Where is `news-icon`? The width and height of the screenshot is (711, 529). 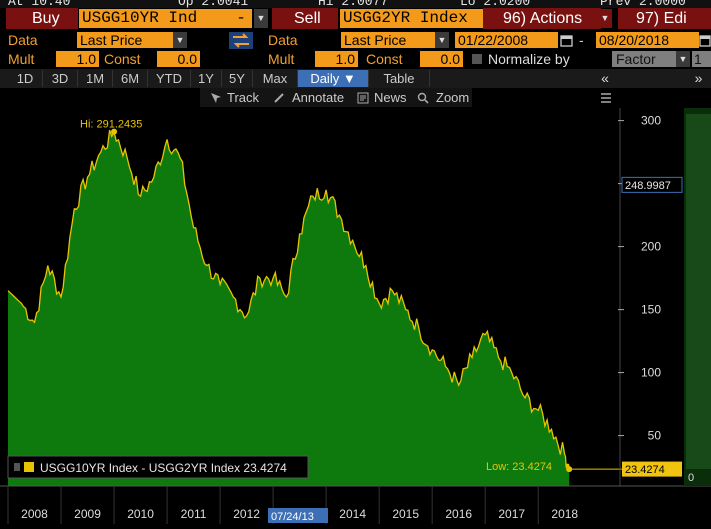 news-icon is located at coordinates (363, 98).